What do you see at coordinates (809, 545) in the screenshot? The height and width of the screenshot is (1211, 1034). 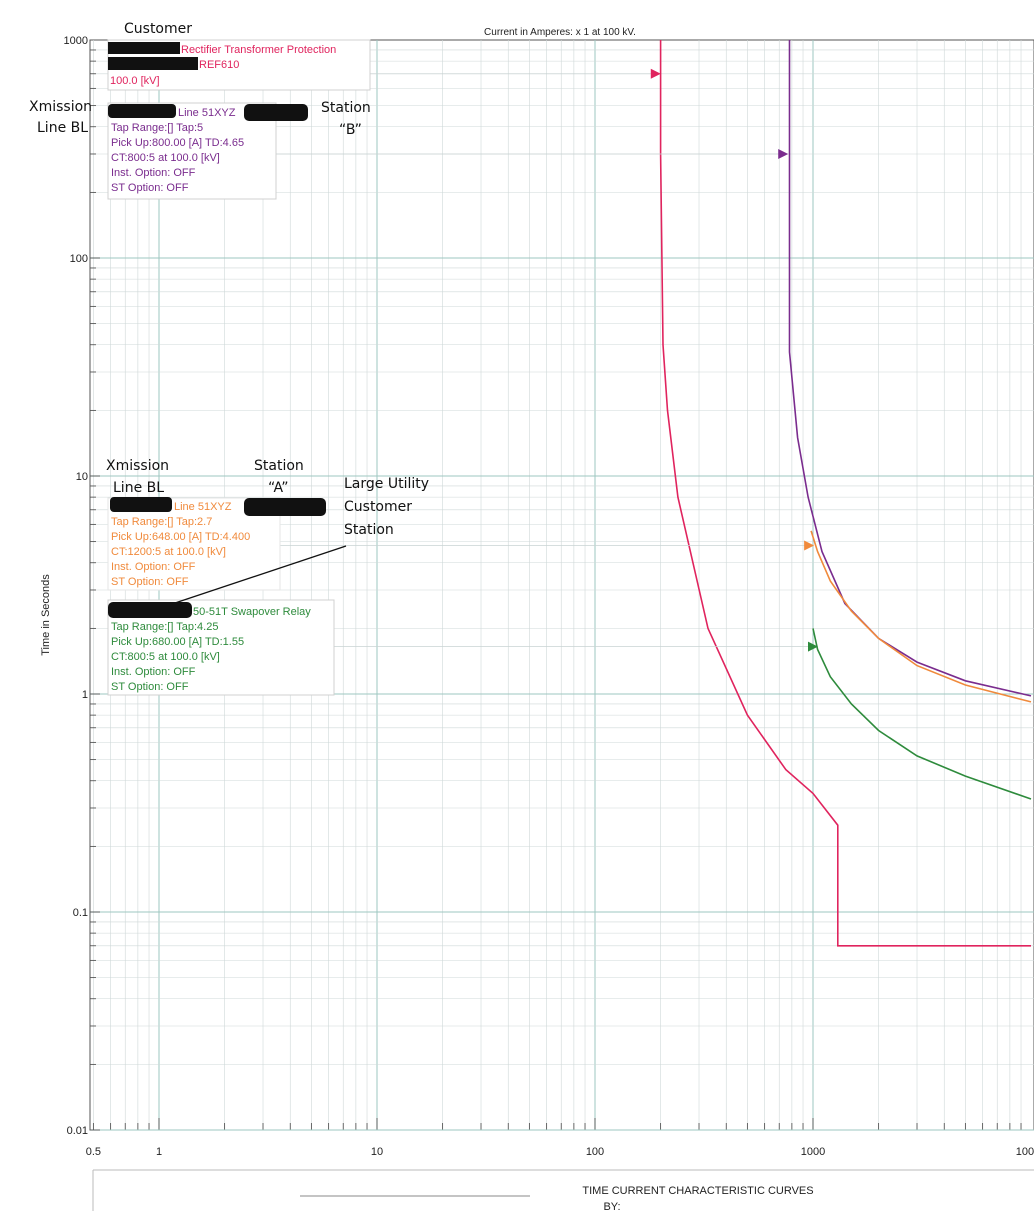 I see `marker-station_a` at bounding box center [809, 545].